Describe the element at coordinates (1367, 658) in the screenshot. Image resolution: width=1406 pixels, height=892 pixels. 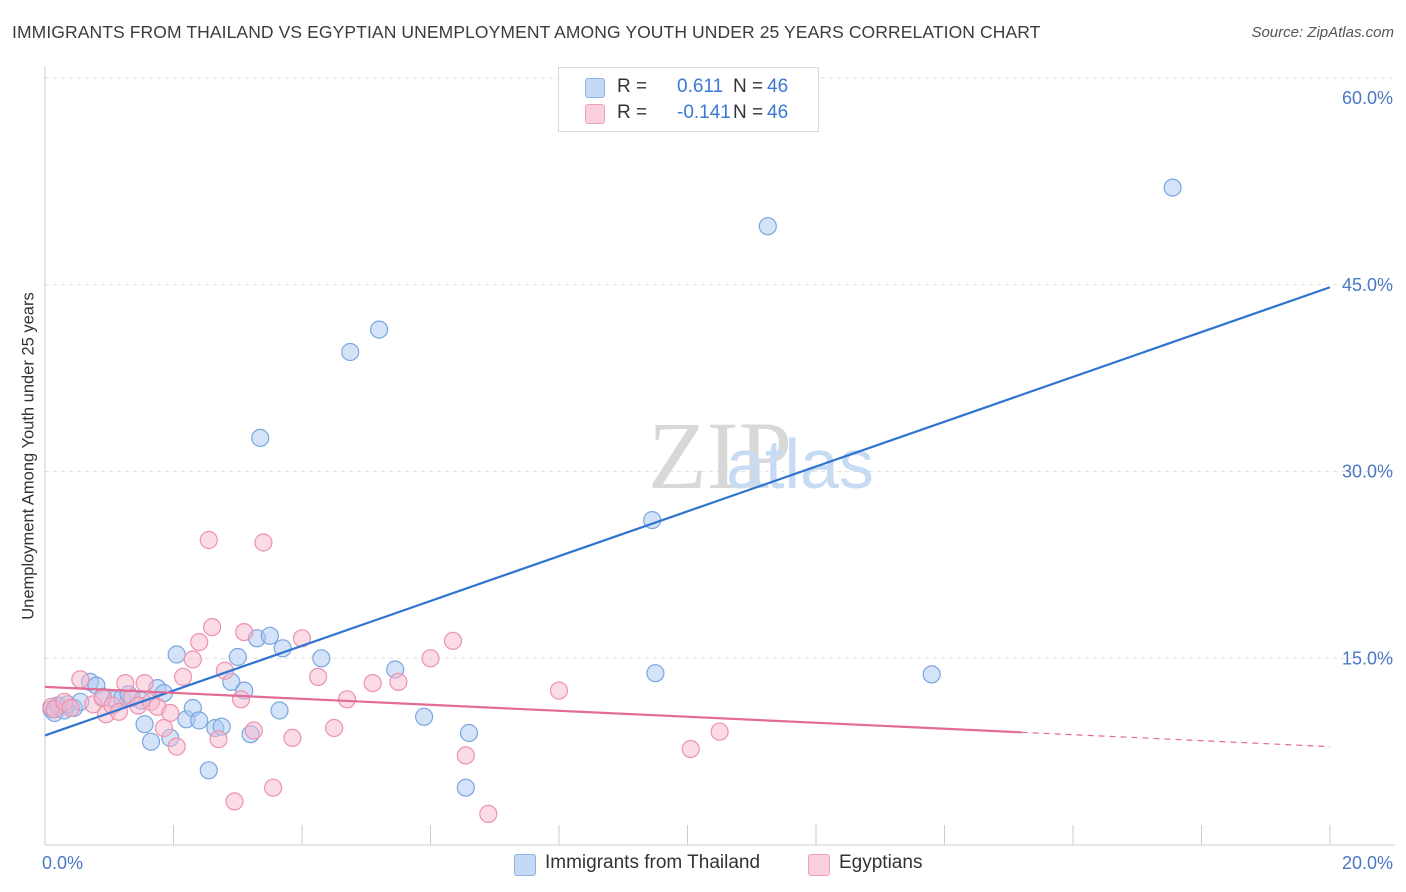
I see `y-tick-label: 15.0%` at that location.